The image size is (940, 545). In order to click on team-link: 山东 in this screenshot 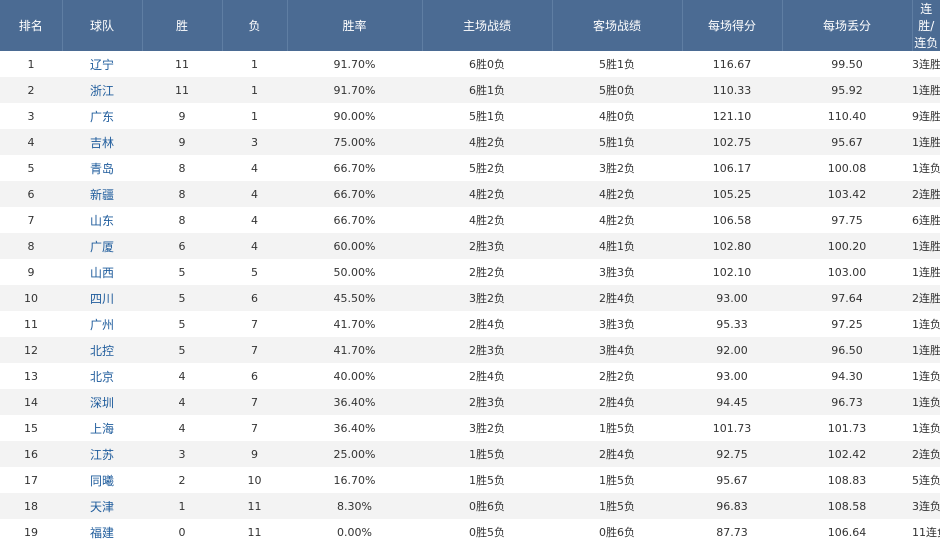, I will do `click(101, 220)`.